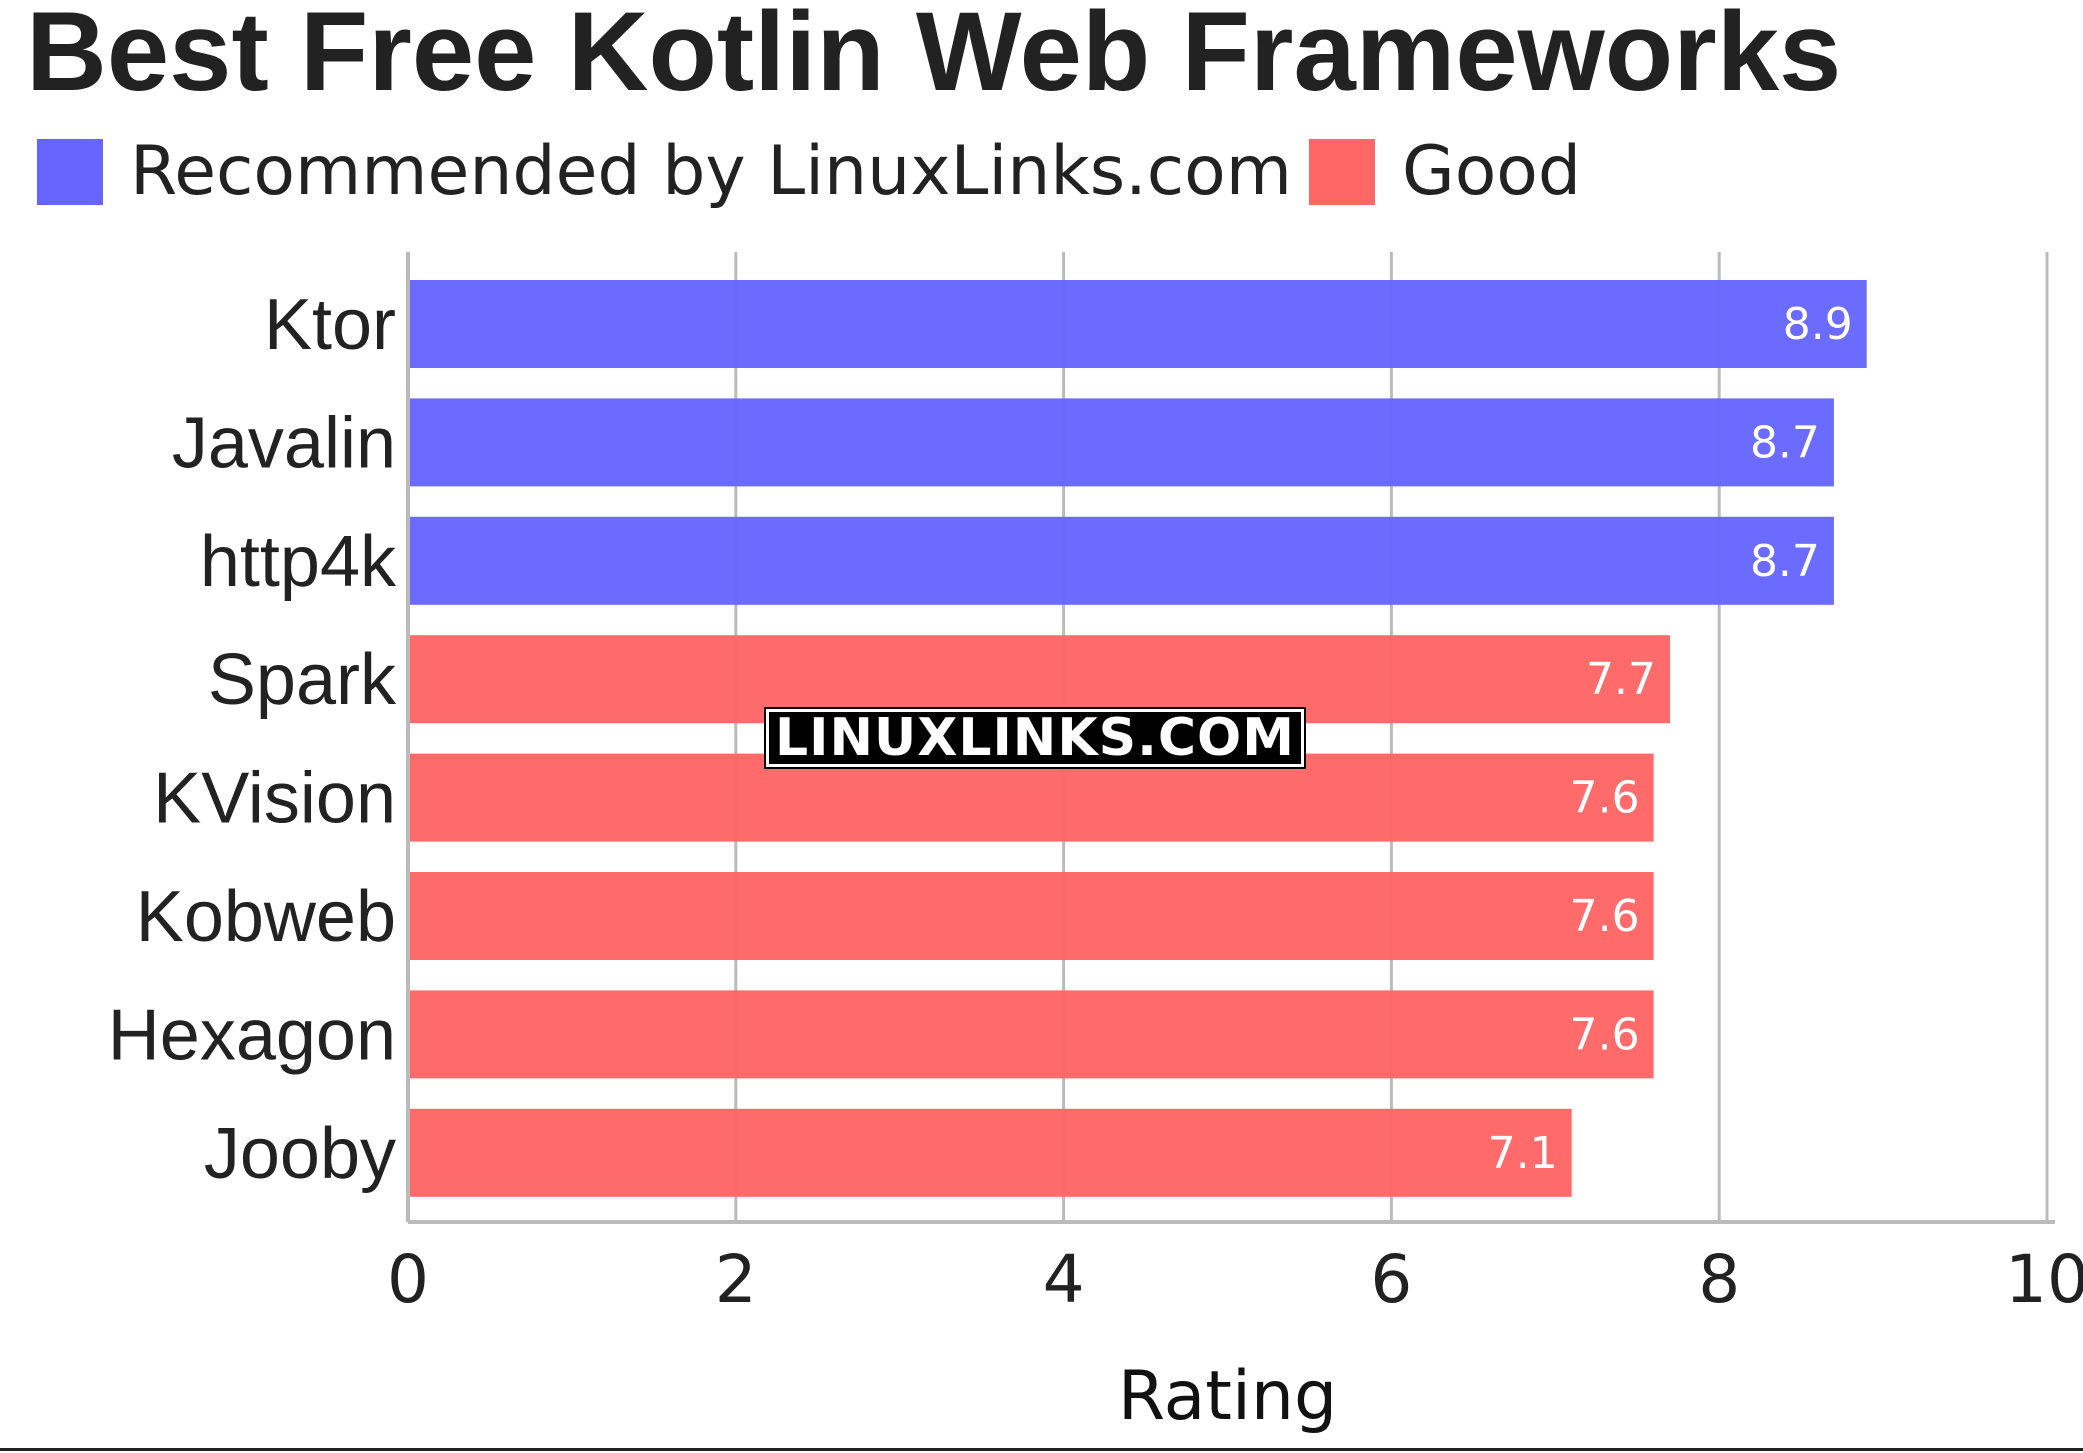 This screenshot has height=1453, width=2083. I want to click on x-tick-label-0: 0, so click(408, 1279).